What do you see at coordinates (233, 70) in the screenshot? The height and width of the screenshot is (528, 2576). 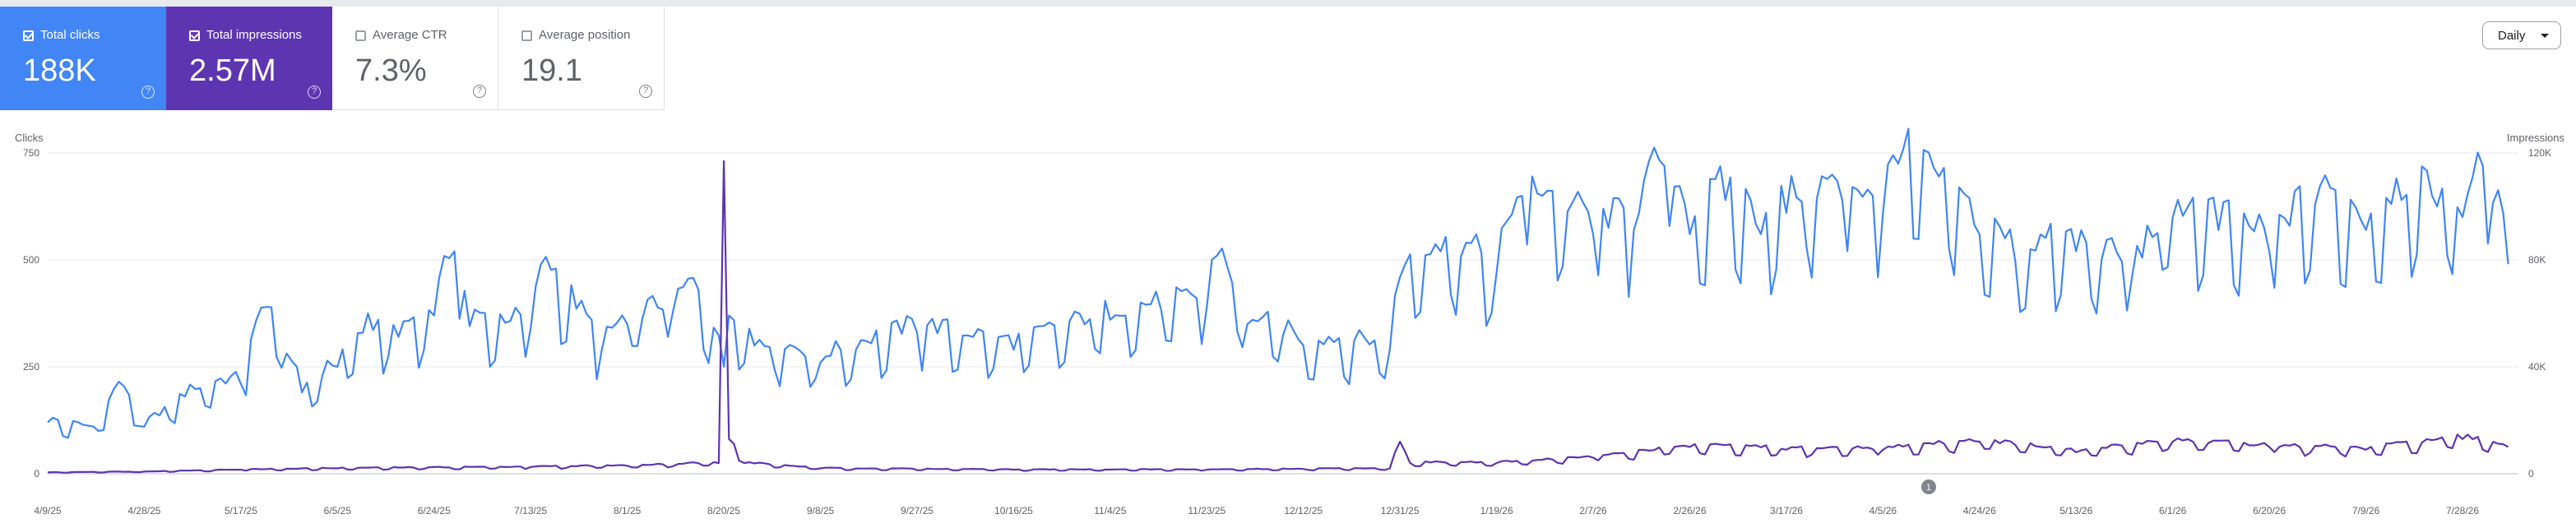 I see `metric-value: 2.57M` at bounding box center [233, 70].